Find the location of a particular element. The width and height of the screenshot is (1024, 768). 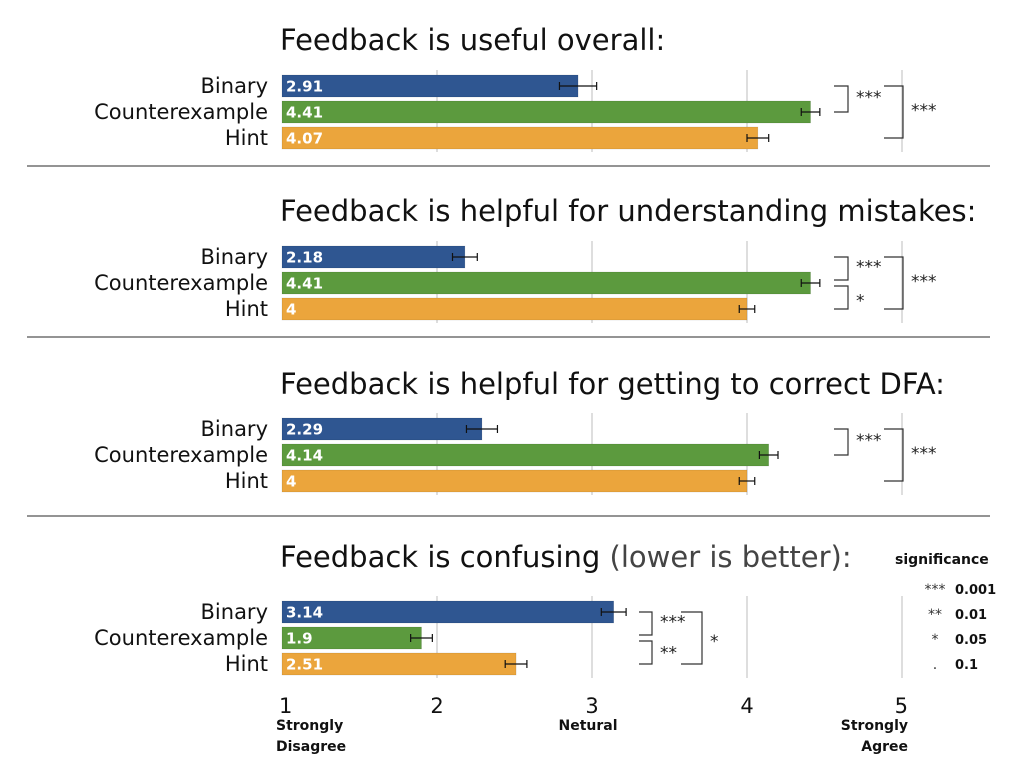

significance-label: ** is located at coordinates (668, 654).